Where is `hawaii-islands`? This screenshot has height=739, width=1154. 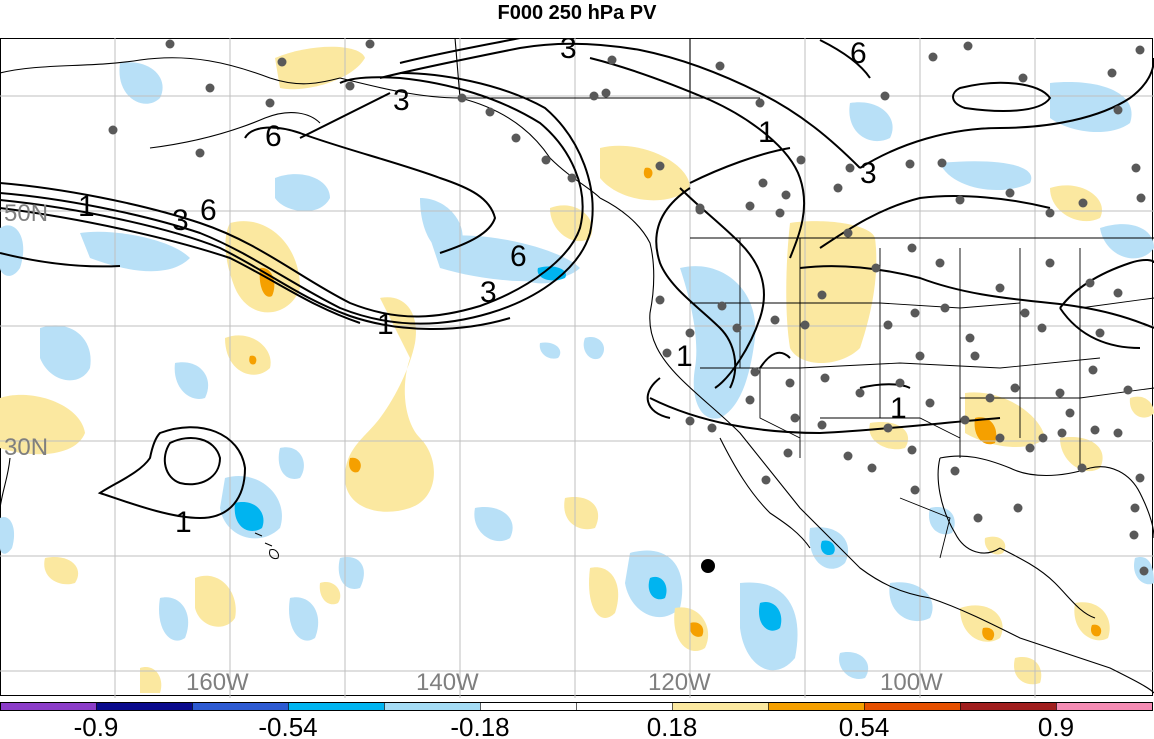
hawaii-islands is located at coordinates (266, 545).